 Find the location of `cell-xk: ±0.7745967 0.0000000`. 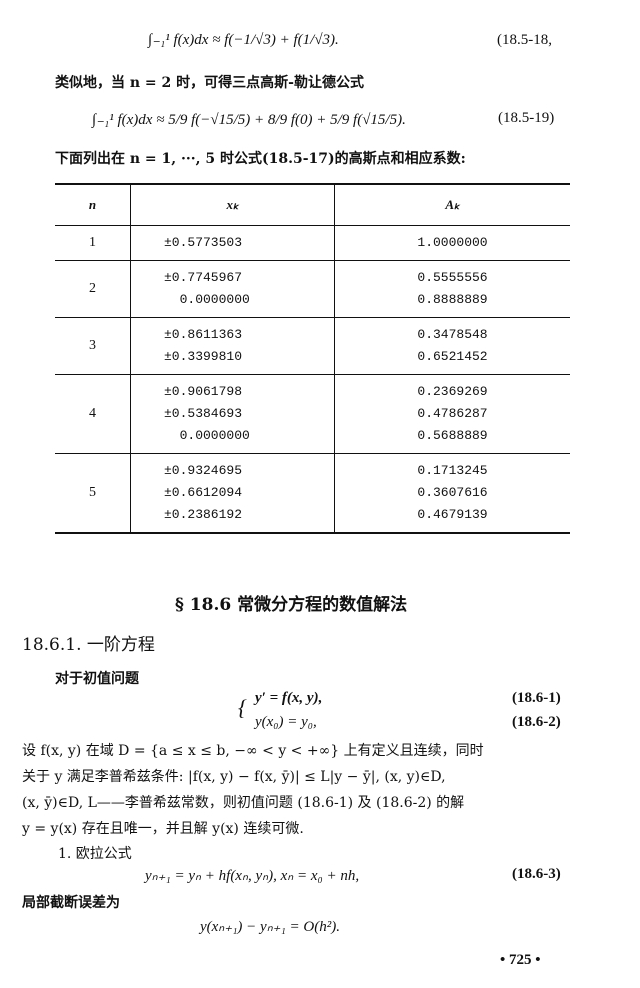

cell-xk: ±0.7745967 0.0000000 is located at coordinates (232, 289).